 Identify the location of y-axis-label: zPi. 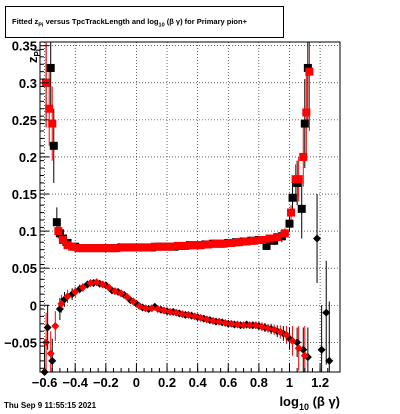
(33, 56).